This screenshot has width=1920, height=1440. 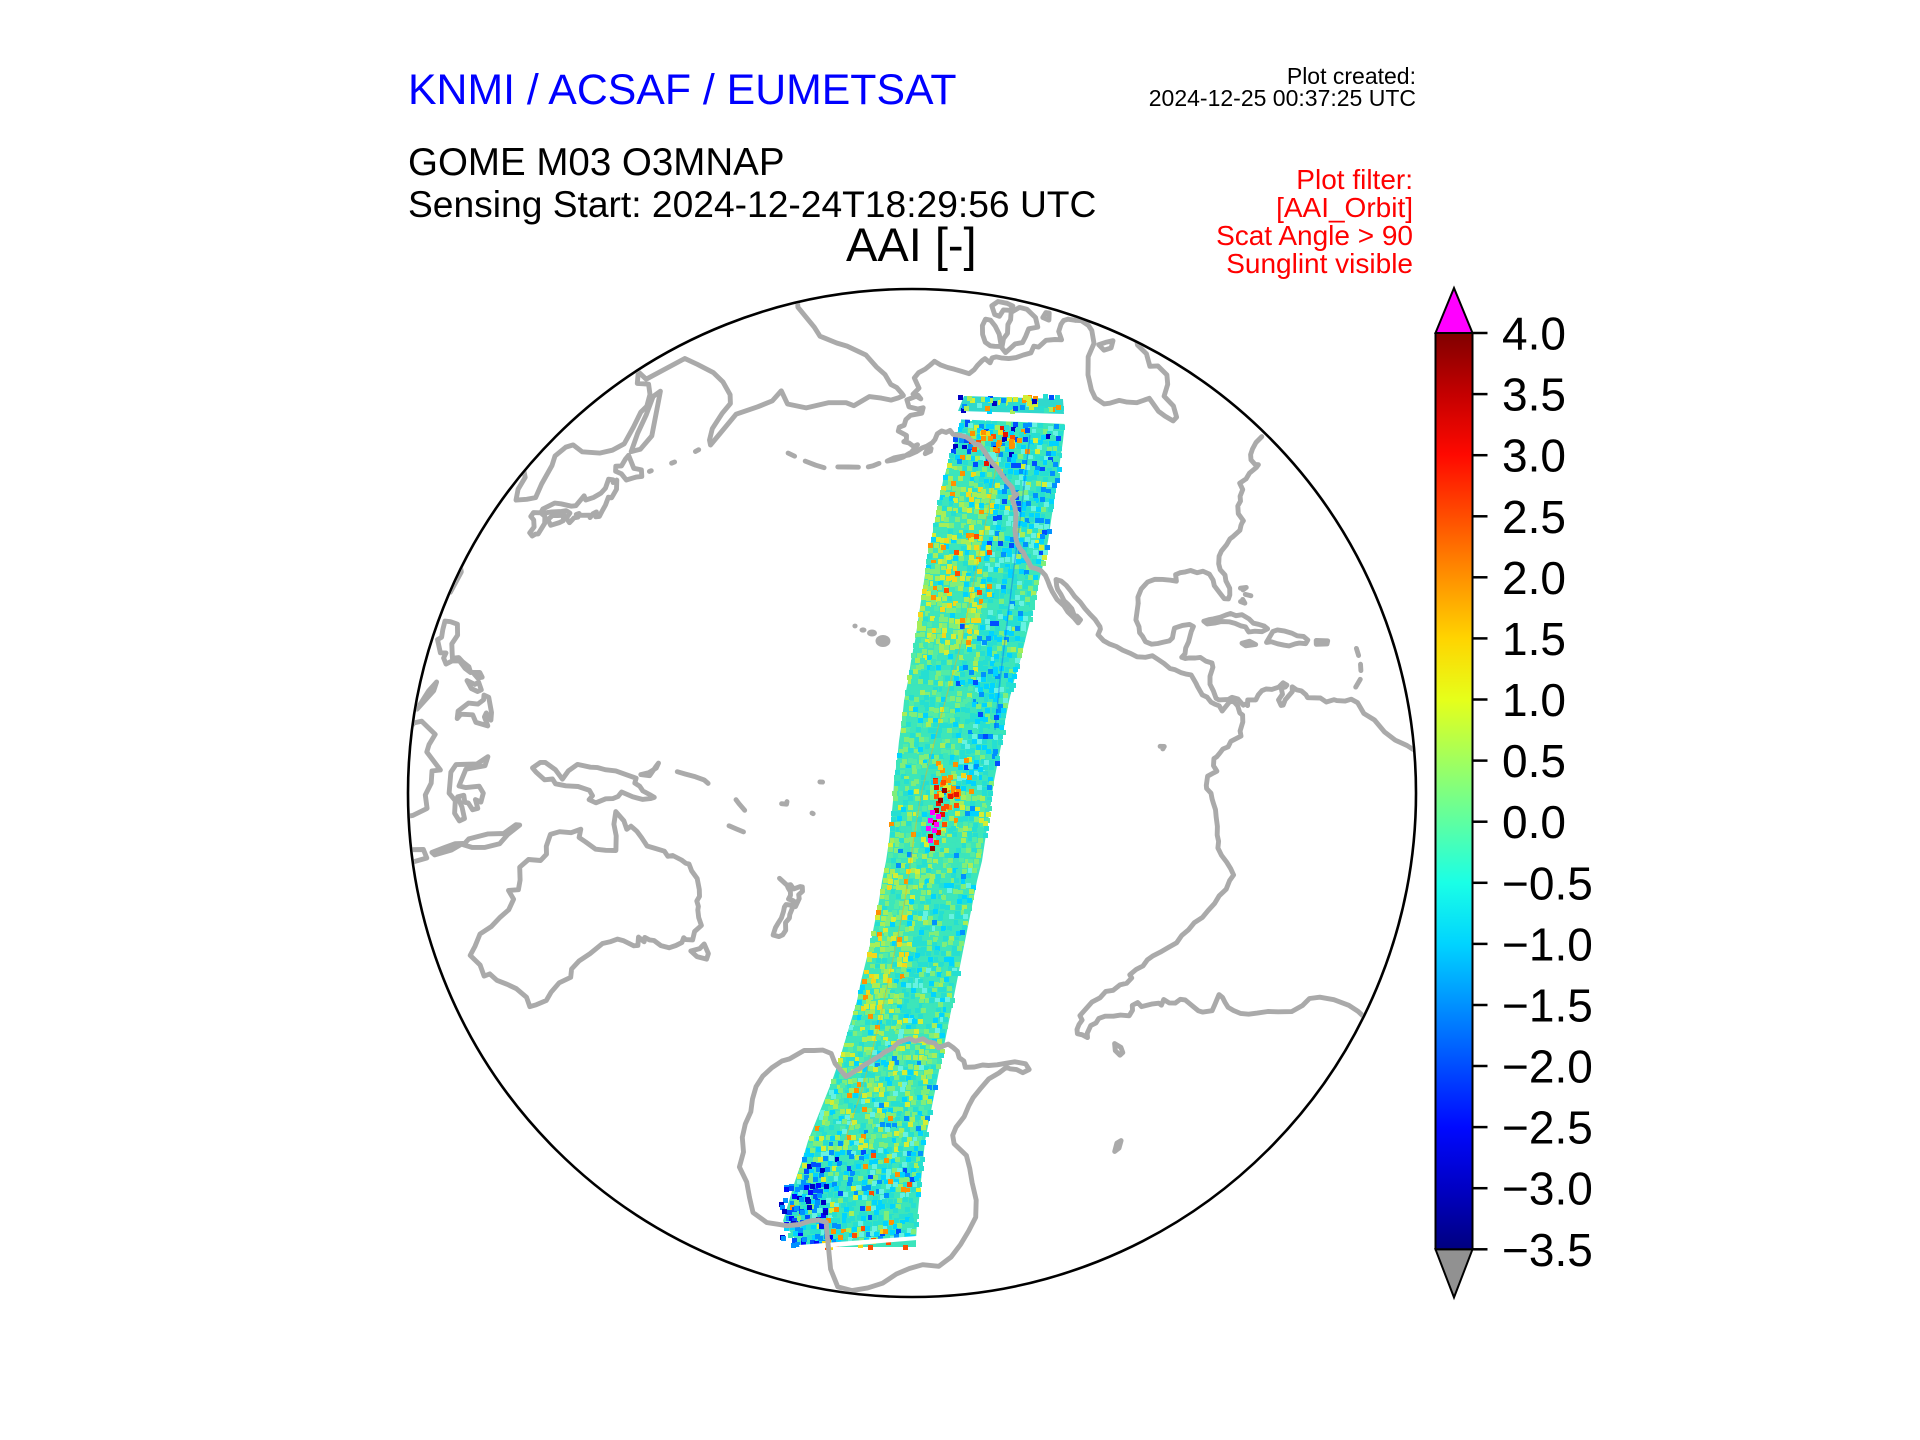 What do you see at coordinates (1547, 1189) in the screenshot?
I see `svg-text: −3.0` at bounding box center [1547, 1189].